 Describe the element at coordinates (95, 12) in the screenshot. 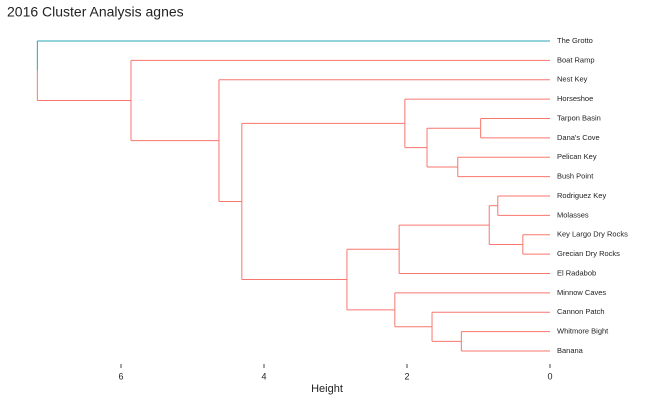

I see `chart-title: 2016 Cluster Analysis agnes` at that location.